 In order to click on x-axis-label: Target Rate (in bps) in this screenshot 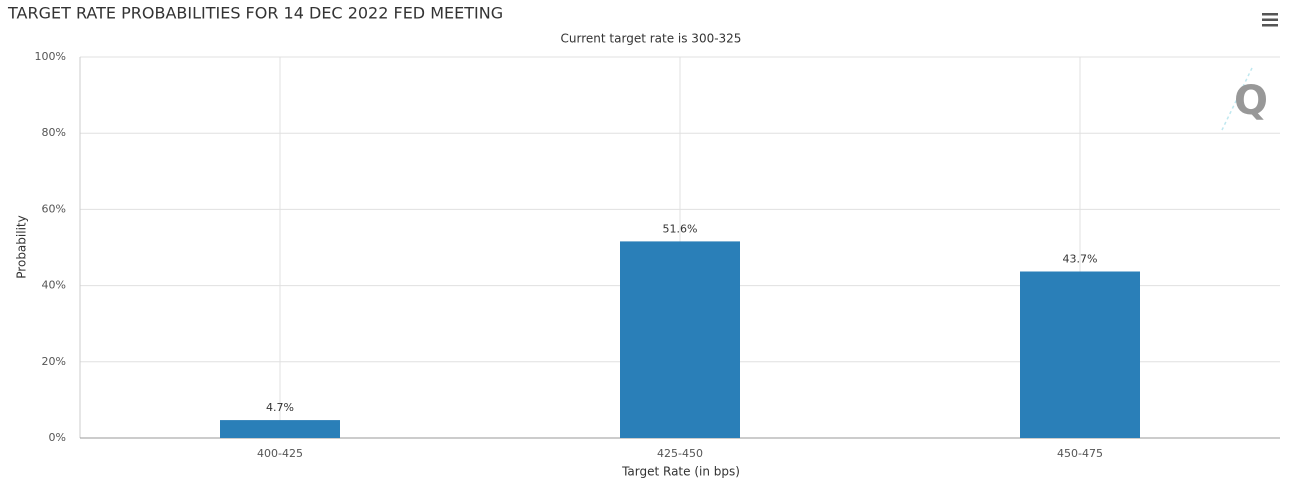, I will do `click(680, 472)`.